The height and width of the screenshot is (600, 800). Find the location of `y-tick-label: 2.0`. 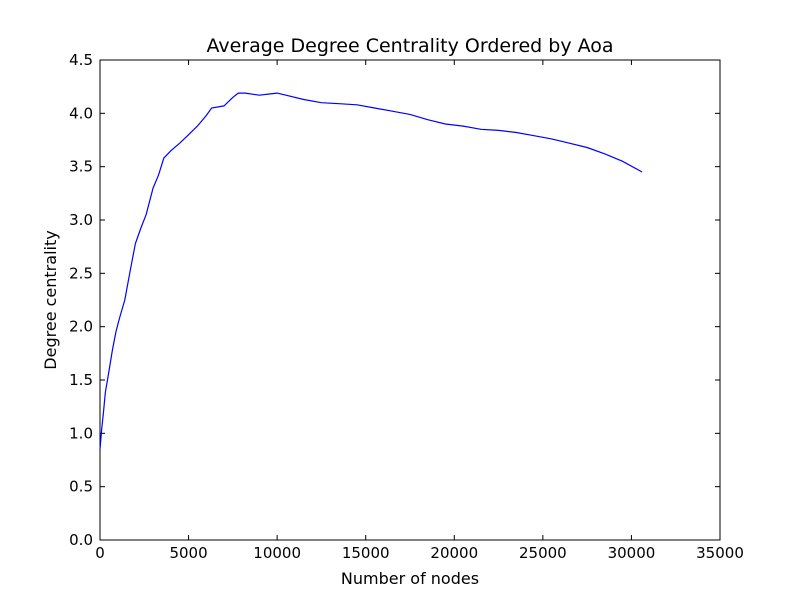

y-tick-label: 2.0 is located at coordinates (81, 327).